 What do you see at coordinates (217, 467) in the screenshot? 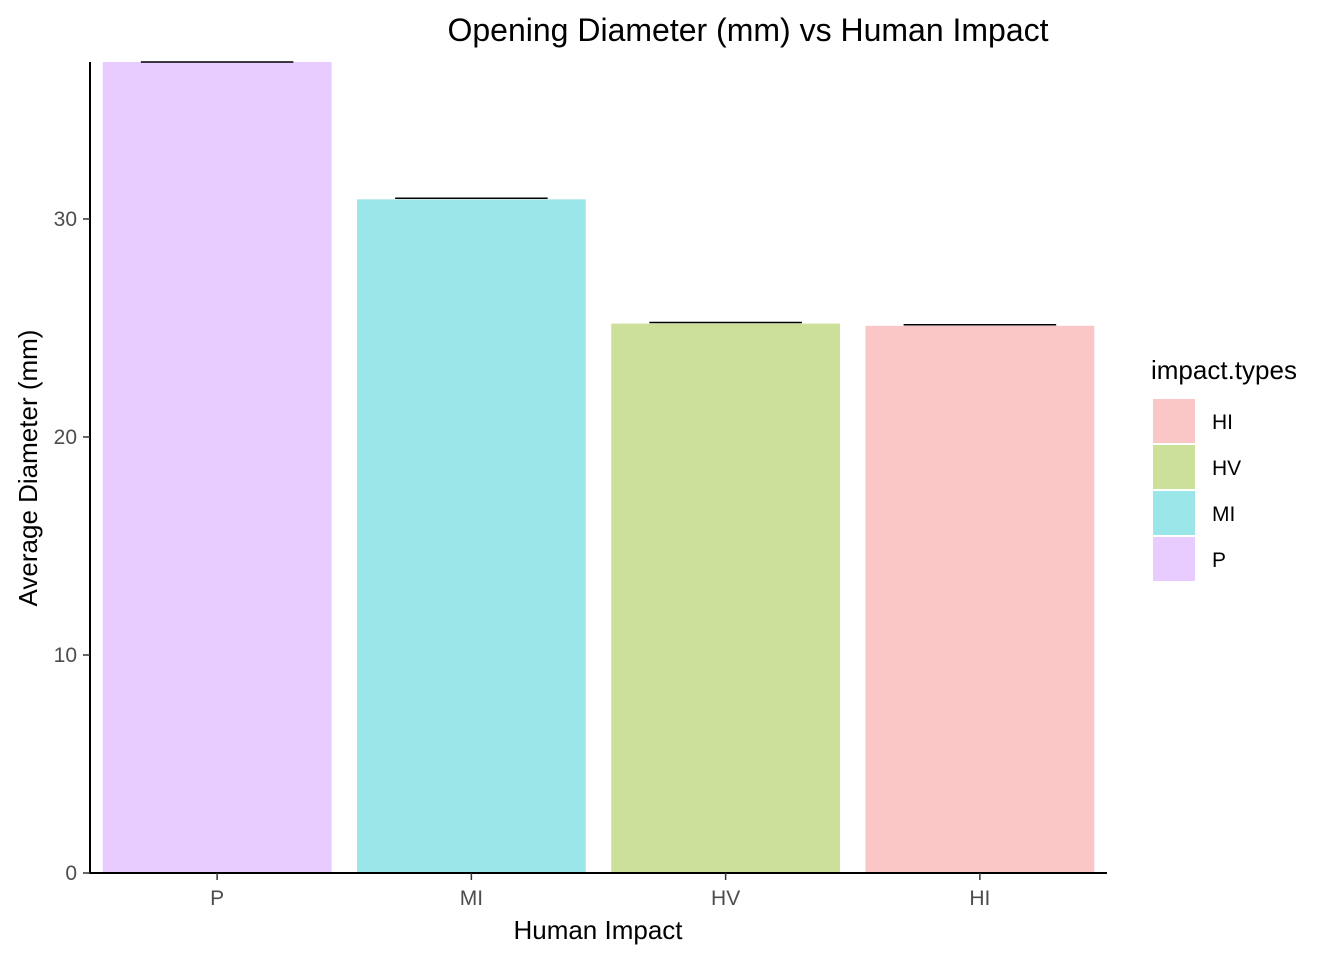
I see `bar-p` at bounding box center [217, 467].